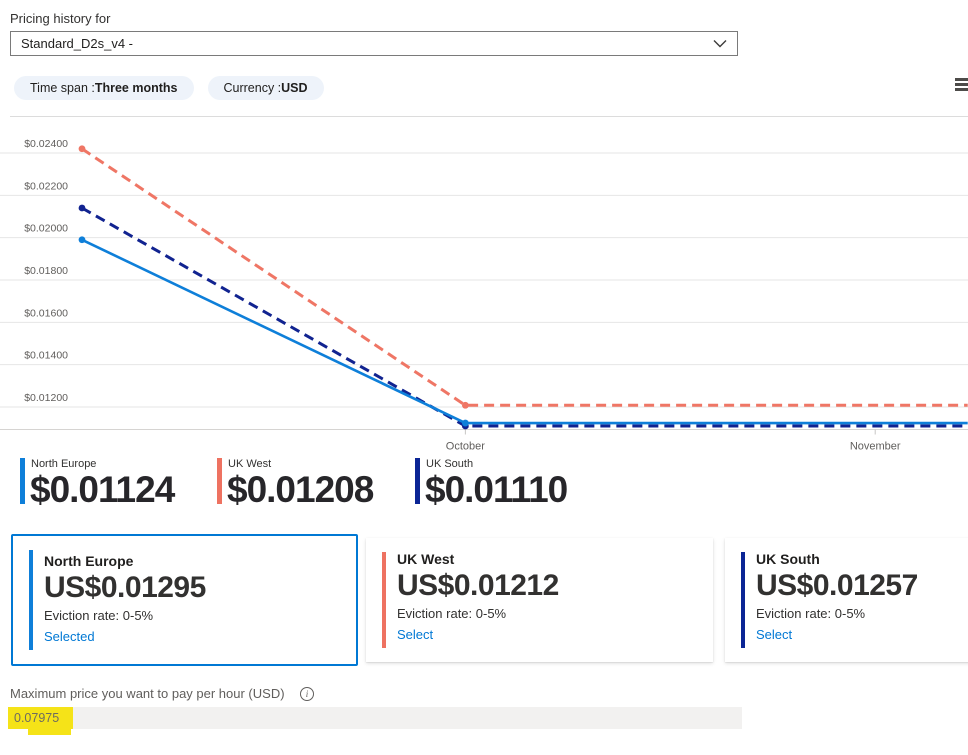  Describe the element at coordinates (252, 88) in the screenshot. I see `currency-pill-label: Currency :` at that location.